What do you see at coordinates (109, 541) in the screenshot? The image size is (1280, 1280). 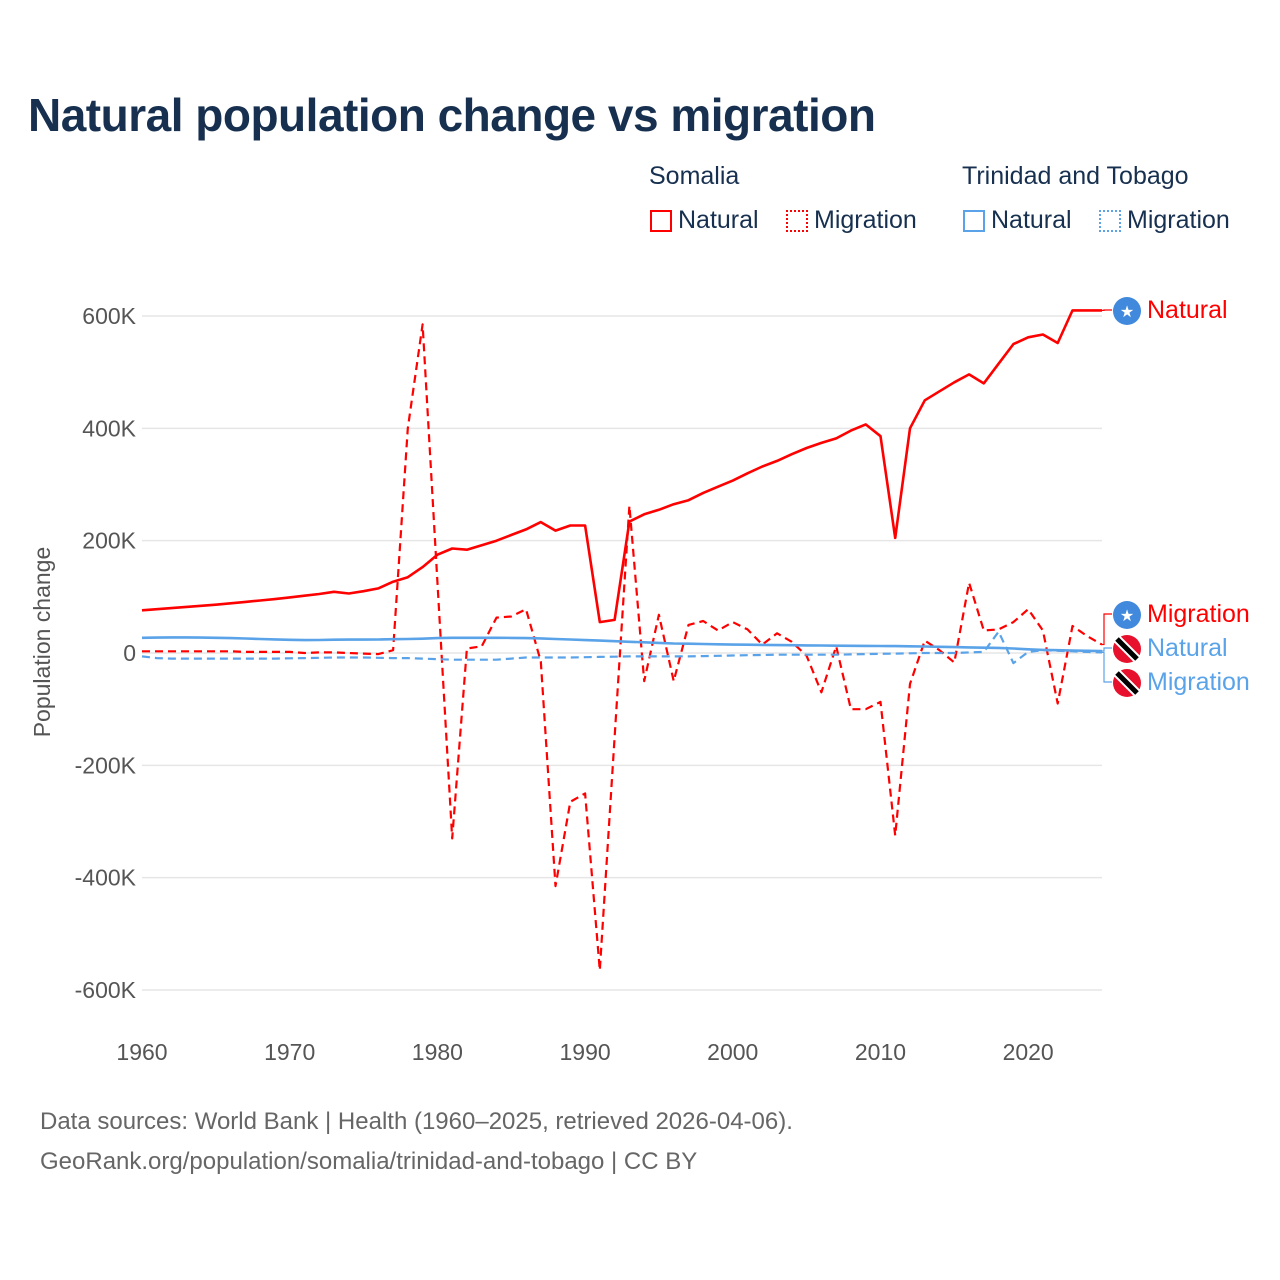 I see `y-tick-label: 200K` at bounding box center [109, 541].